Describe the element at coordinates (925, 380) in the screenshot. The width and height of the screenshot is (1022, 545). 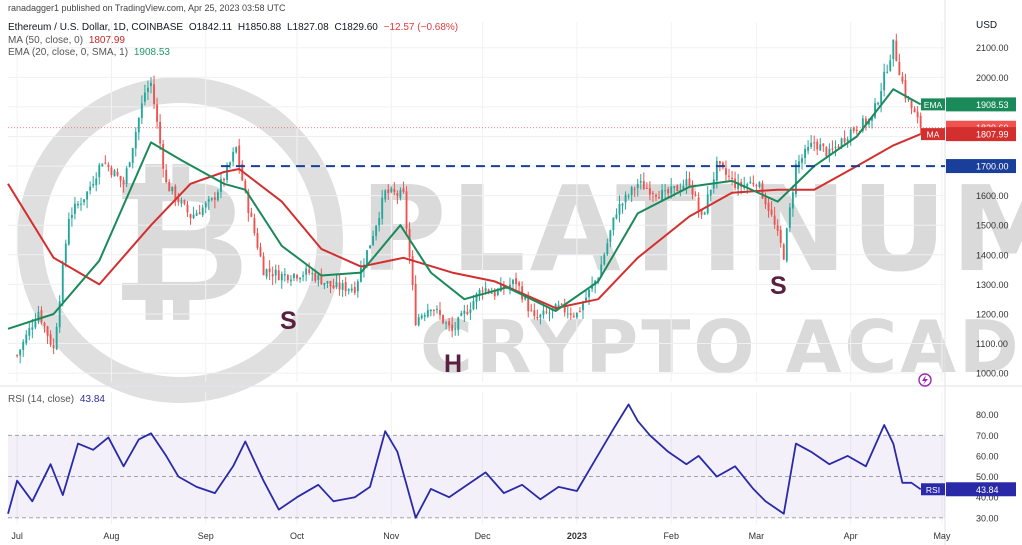
I see `flash-icon` at that location.